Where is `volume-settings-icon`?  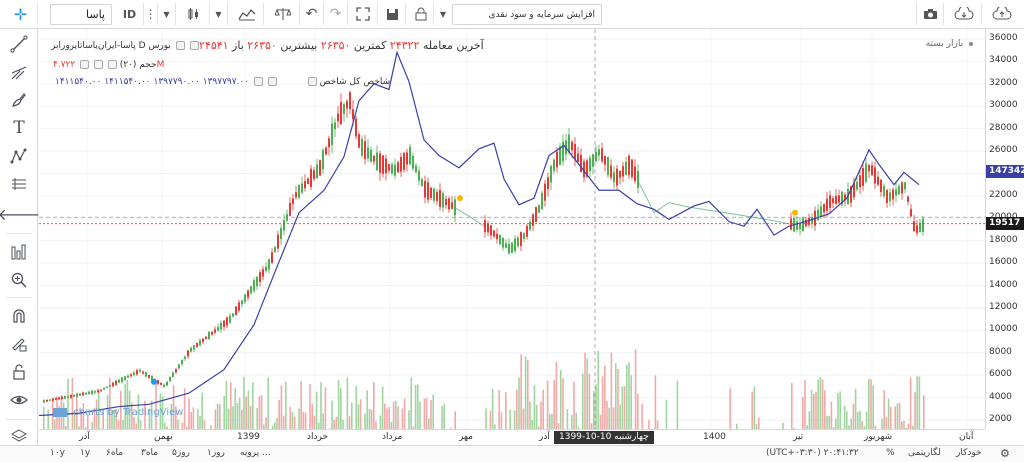 volume-settings-icon is located at coordinates (98, 64).